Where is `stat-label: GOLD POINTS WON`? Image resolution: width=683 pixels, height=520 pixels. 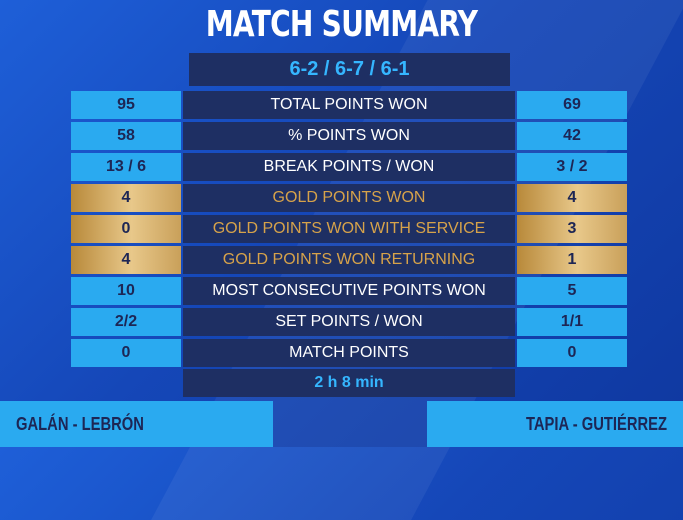
stat-label: GOLD POINTS WON is located at coordinates (349, 198).